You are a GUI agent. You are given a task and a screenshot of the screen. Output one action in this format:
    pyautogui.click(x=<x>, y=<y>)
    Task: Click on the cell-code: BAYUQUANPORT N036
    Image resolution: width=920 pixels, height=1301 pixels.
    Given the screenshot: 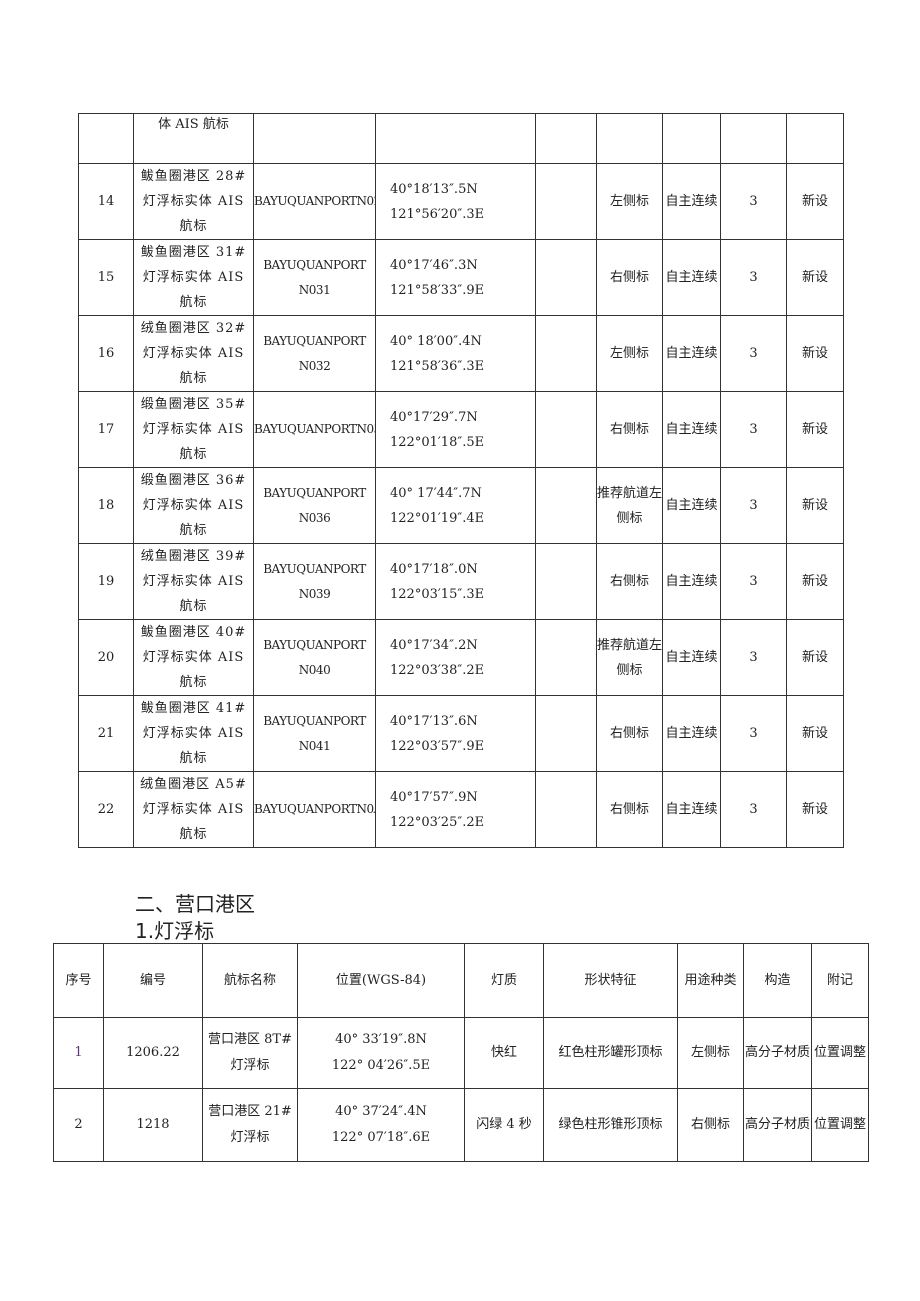 What is the action you would take?
    pyautogui.click(x=314, y=505)
    